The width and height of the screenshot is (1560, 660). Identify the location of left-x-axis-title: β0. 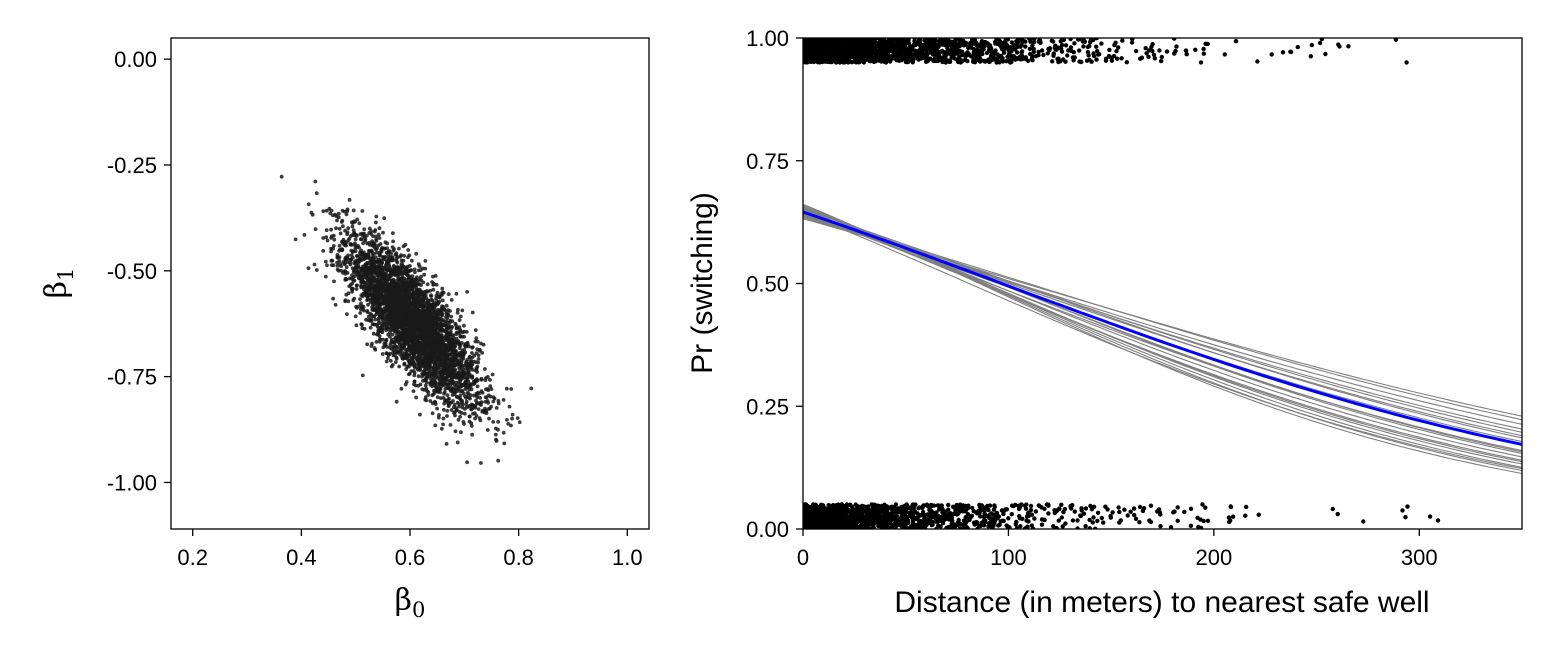
(410, 602).